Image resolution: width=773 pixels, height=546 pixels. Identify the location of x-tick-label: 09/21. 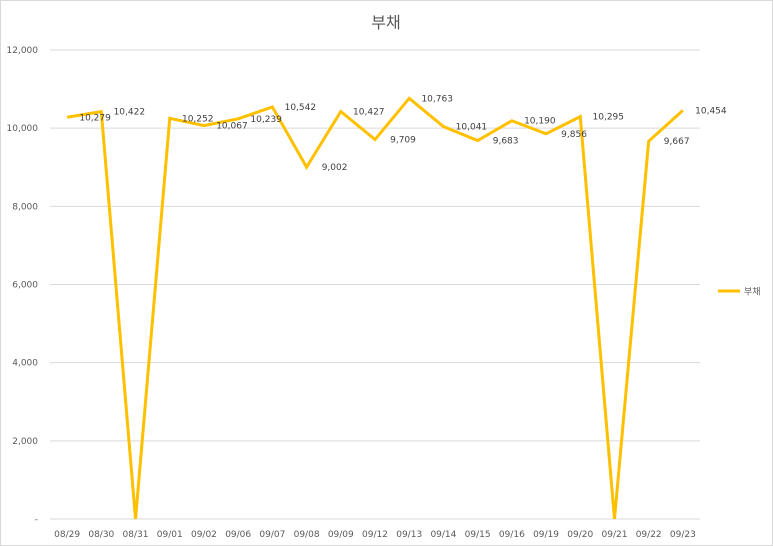
(615, 535).